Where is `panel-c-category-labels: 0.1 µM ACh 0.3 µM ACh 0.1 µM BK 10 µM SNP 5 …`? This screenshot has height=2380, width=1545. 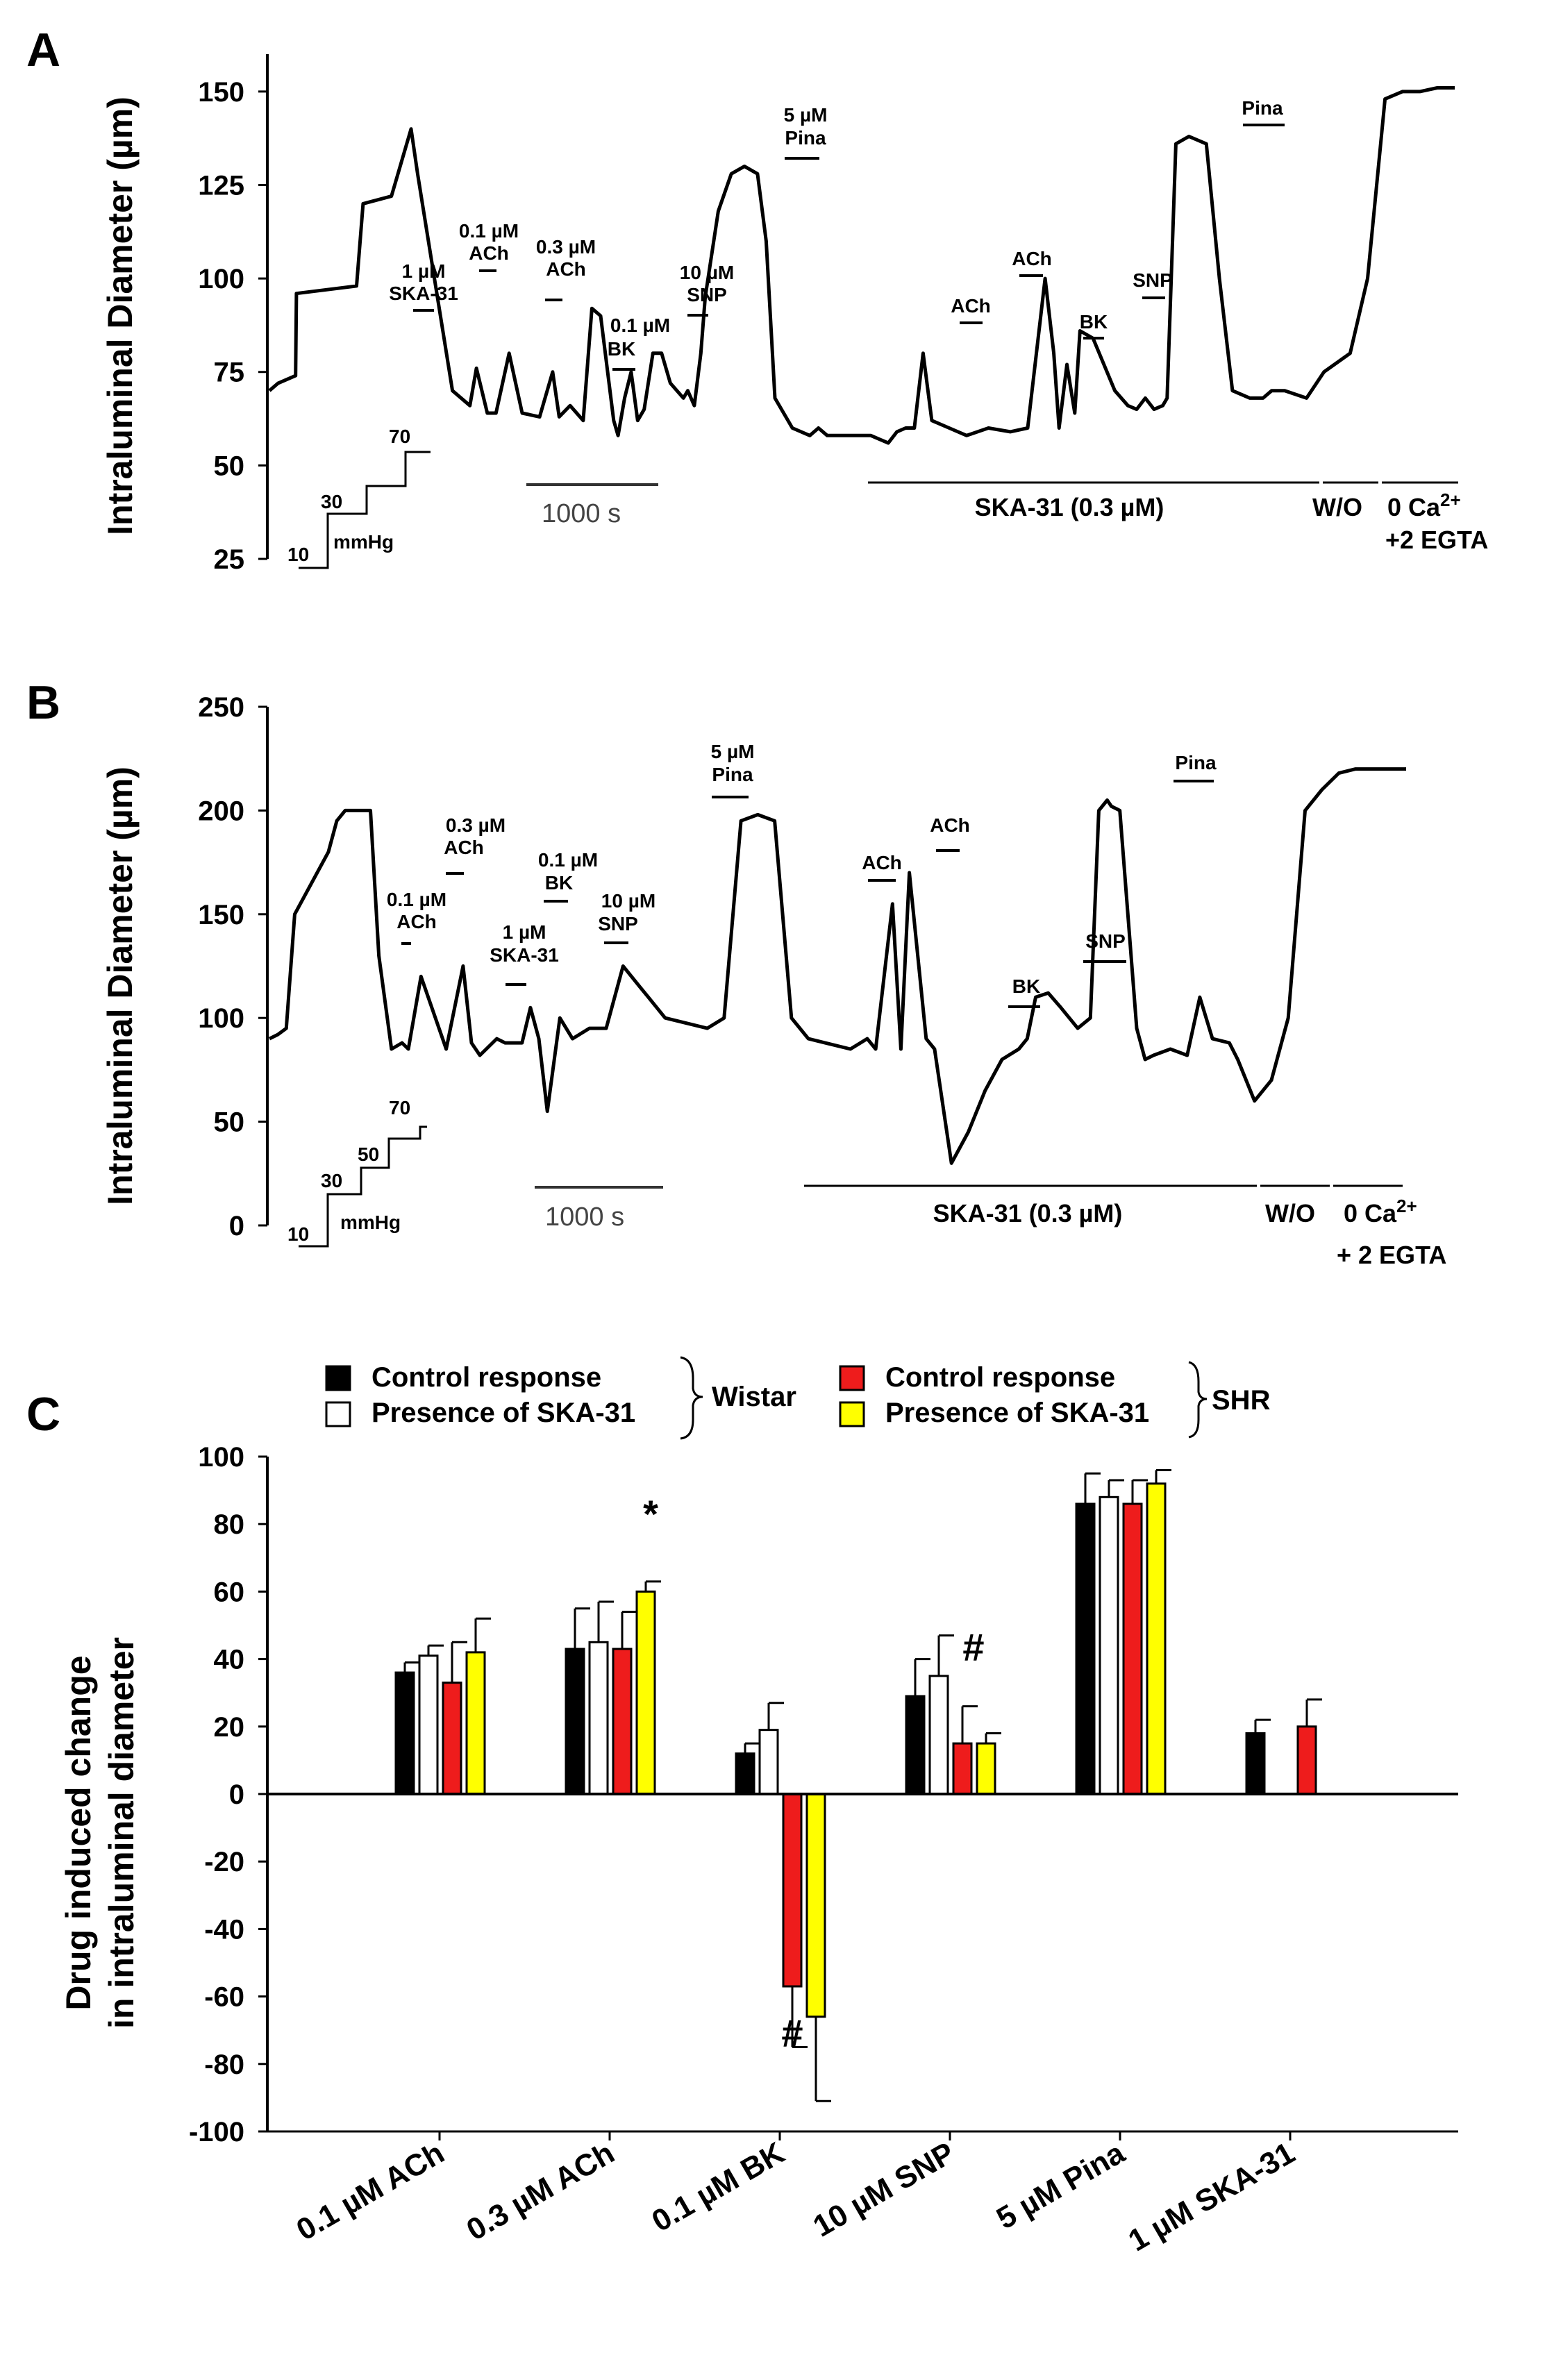
panel-c-category-labels: 0.1 µM ACh 0.3 µM ACh 0.1 µM BK 10 µM SNP 5 … is located at coordinates (863, 2194).